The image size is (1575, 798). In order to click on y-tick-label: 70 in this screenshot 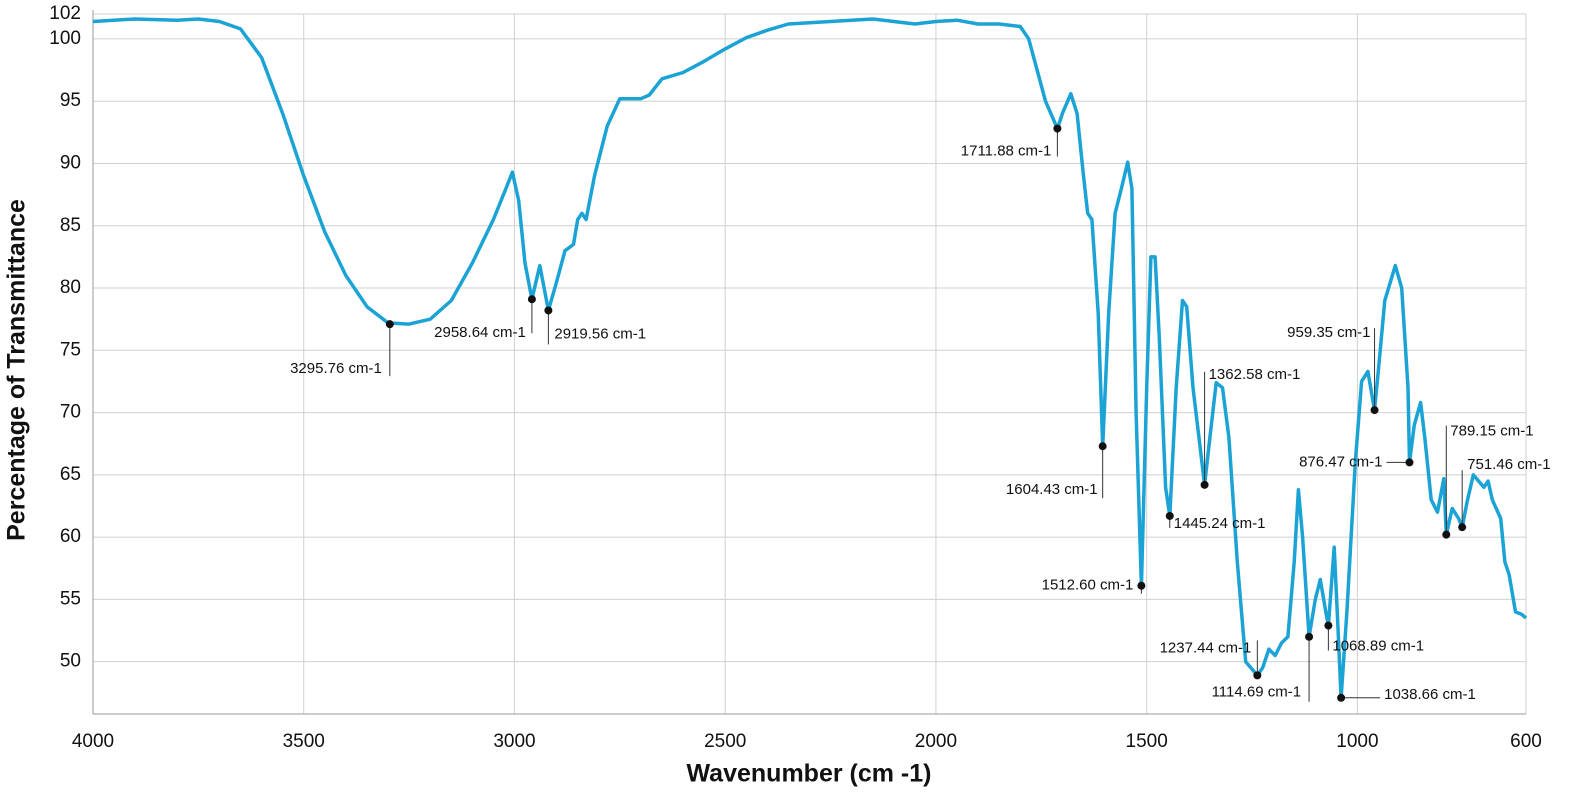, I will do `click(70, 412)`.